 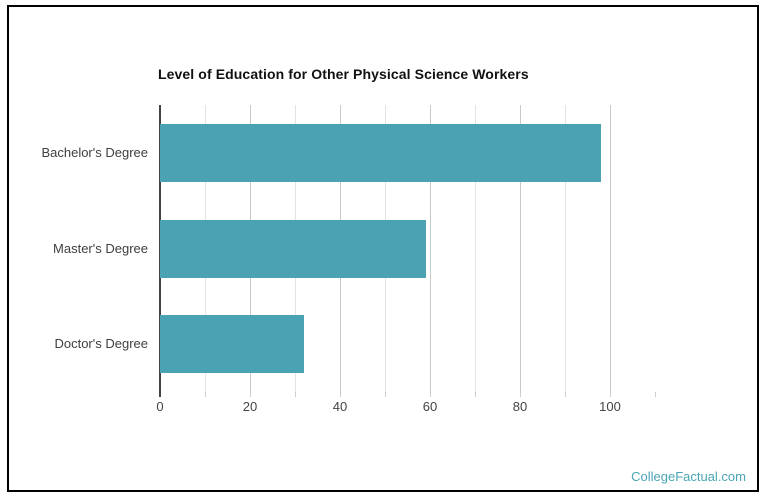 I want to click on category-label: Doctor's Degree, so click(x=101, y=344).